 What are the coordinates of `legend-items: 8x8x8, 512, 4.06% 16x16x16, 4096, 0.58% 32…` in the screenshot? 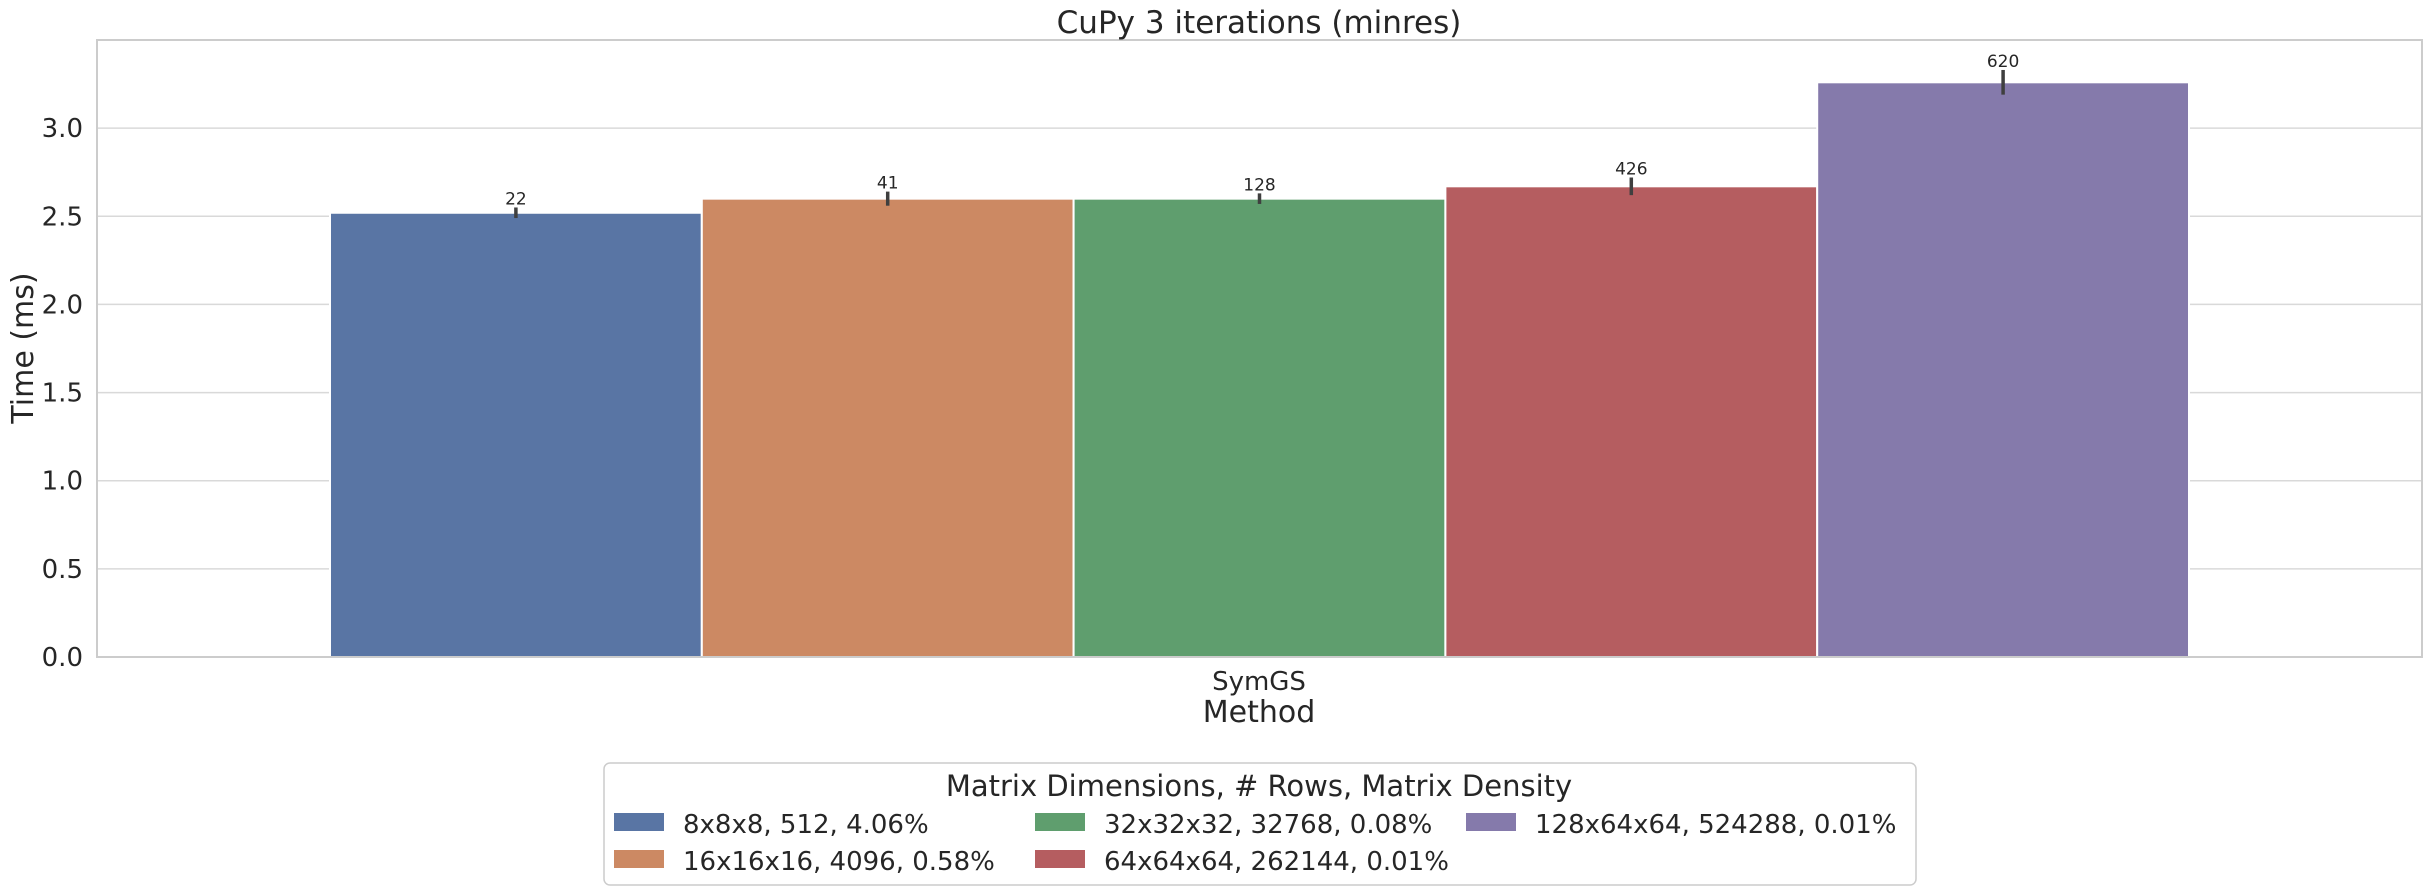 It's located at (1255, 843).